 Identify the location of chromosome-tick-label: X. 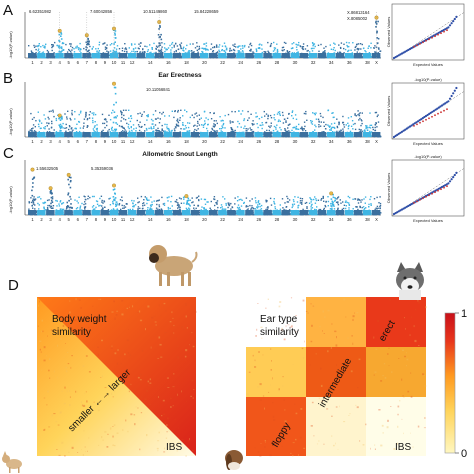
(376, 141).